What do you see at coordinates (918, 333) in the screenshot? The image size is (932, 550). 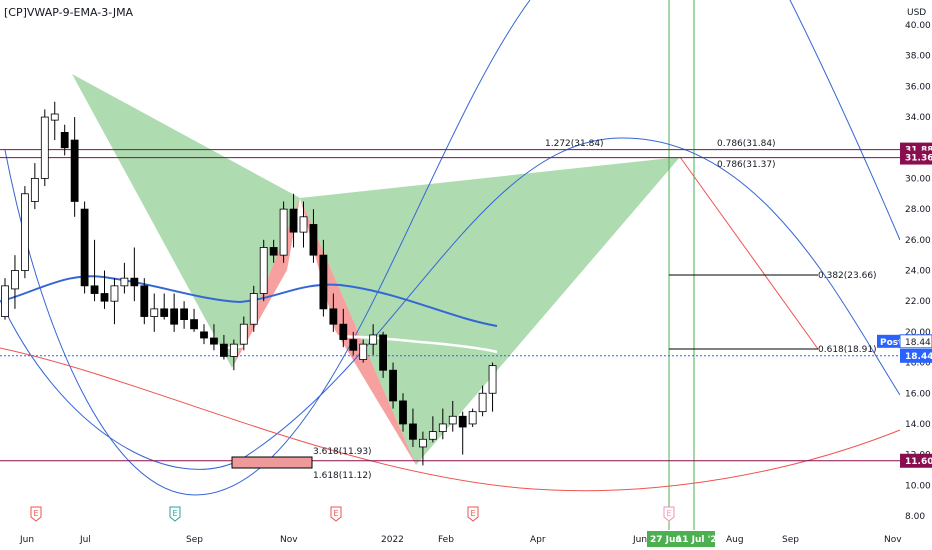 I see `price-tick: 20.00` at bounding box center [918, 333].